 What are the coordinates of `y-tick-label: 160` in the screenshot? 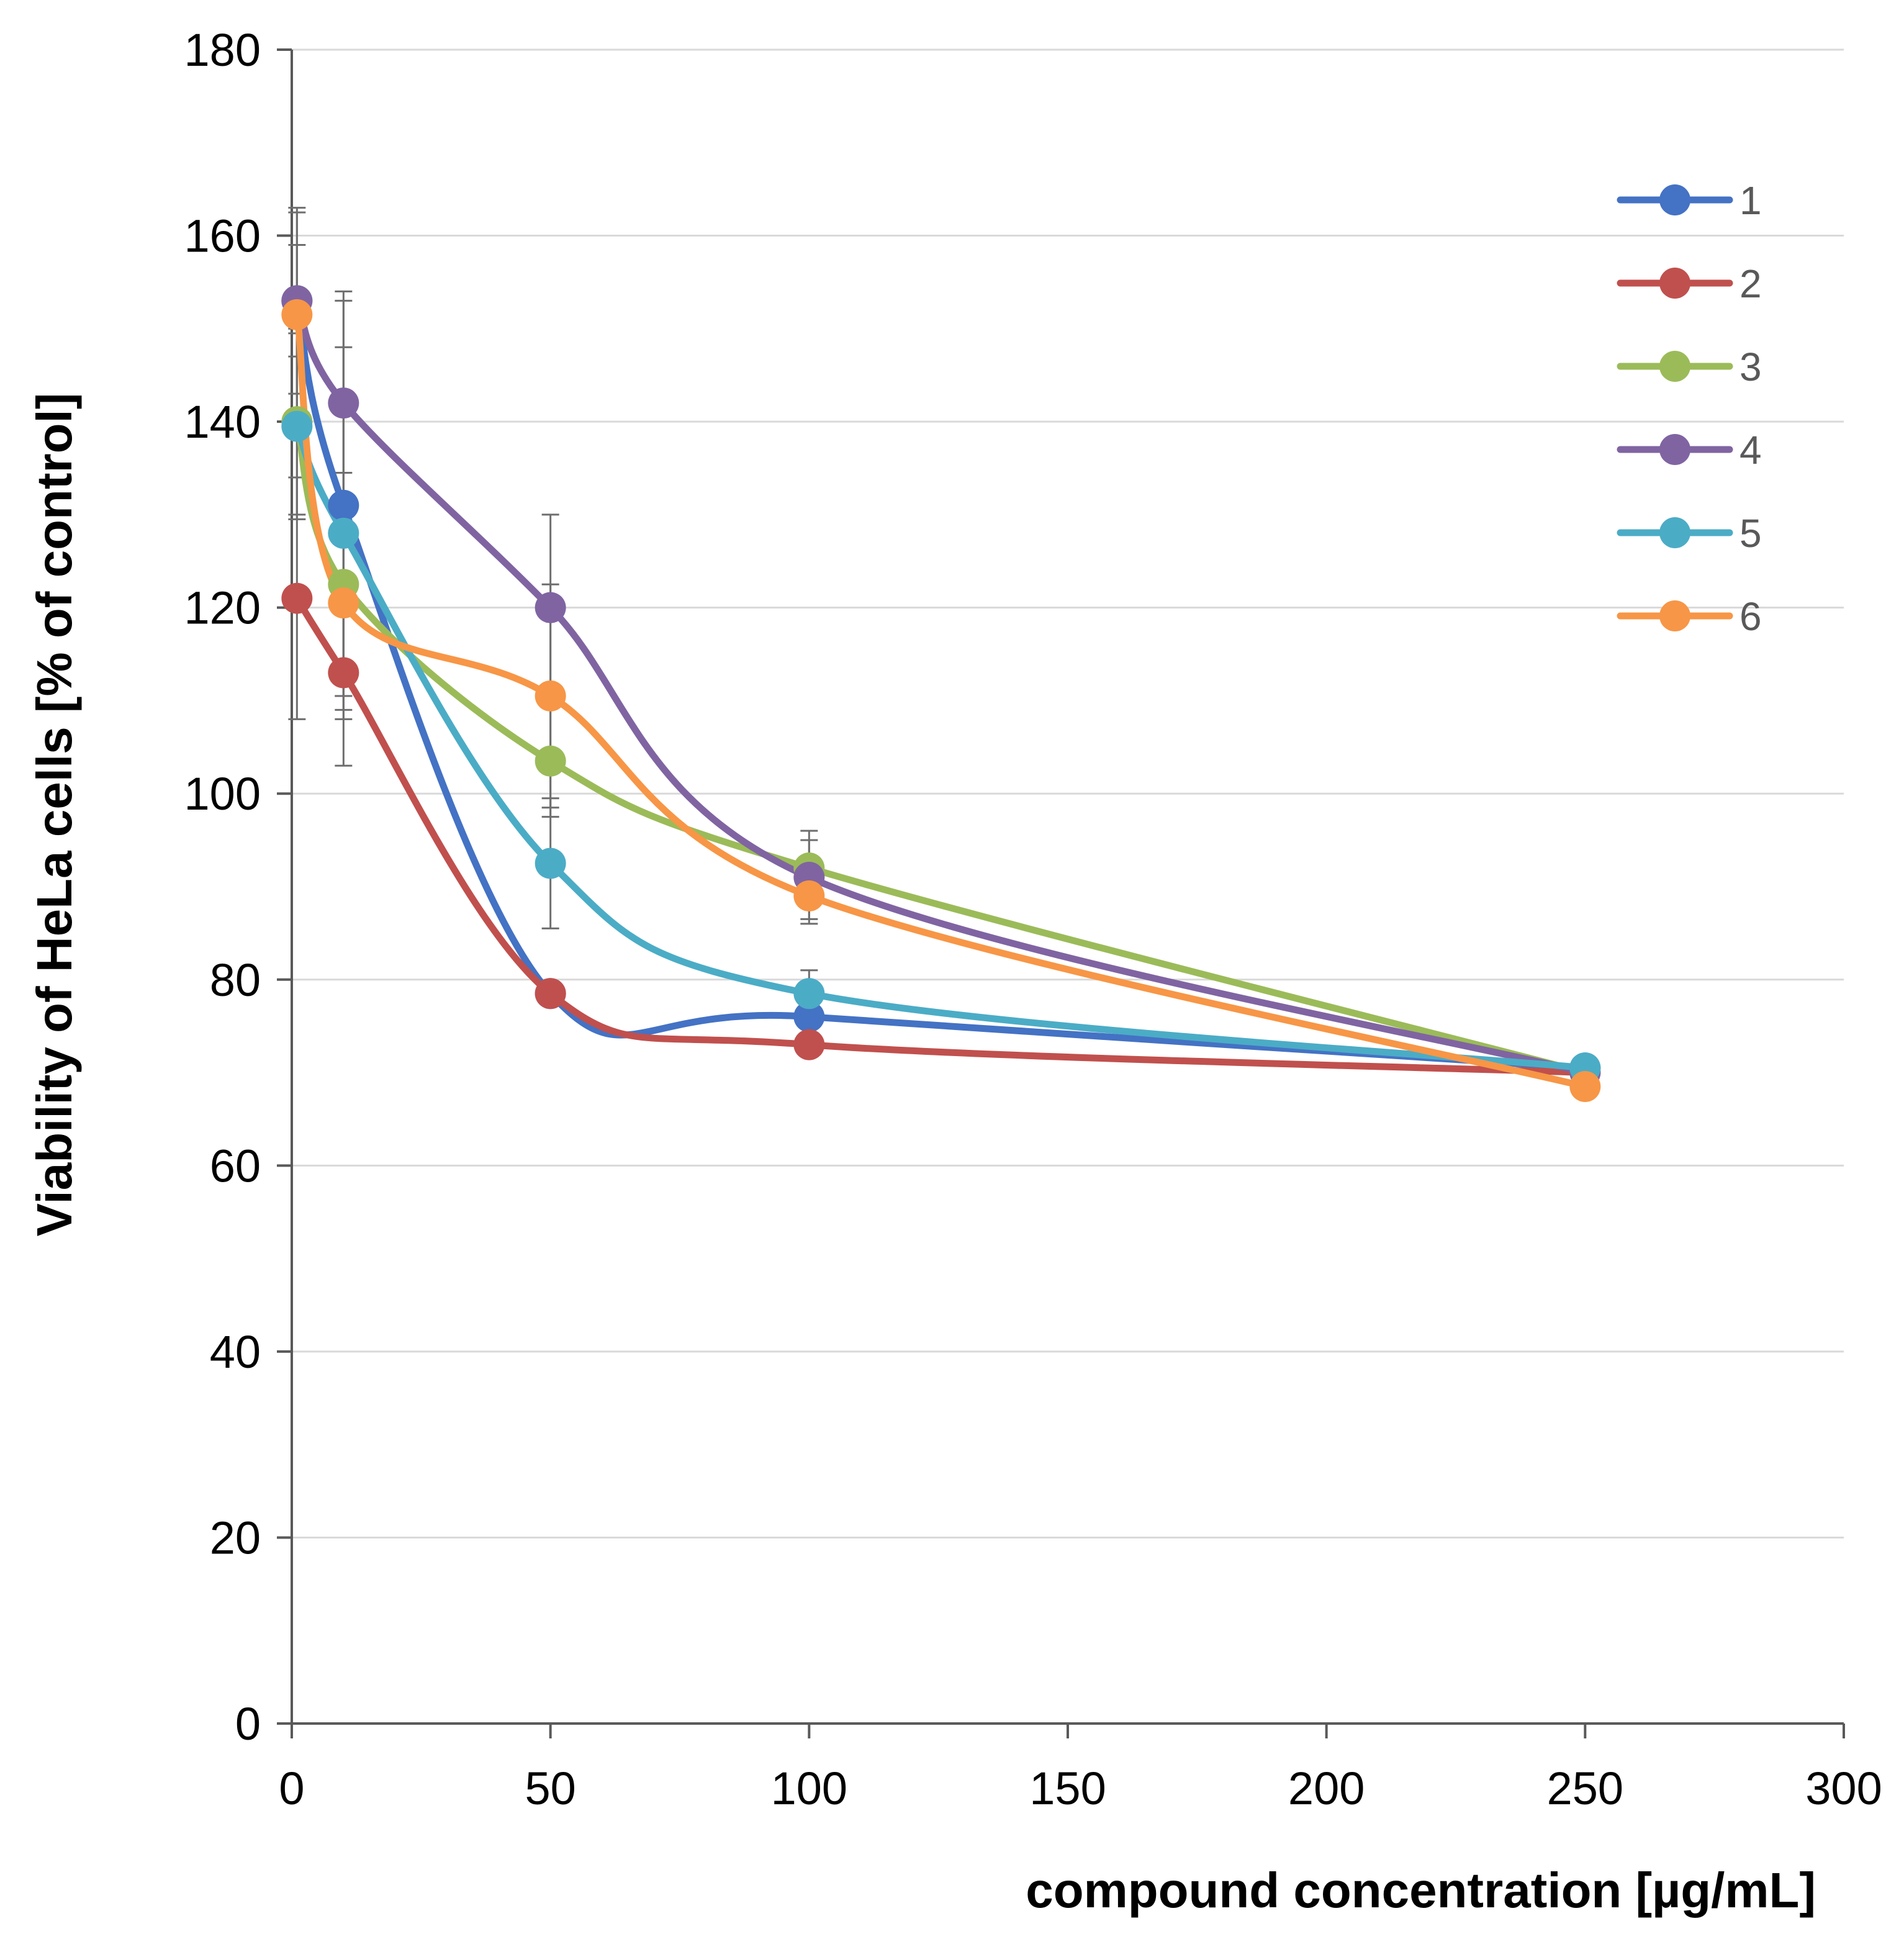 It's located at (222, 236).